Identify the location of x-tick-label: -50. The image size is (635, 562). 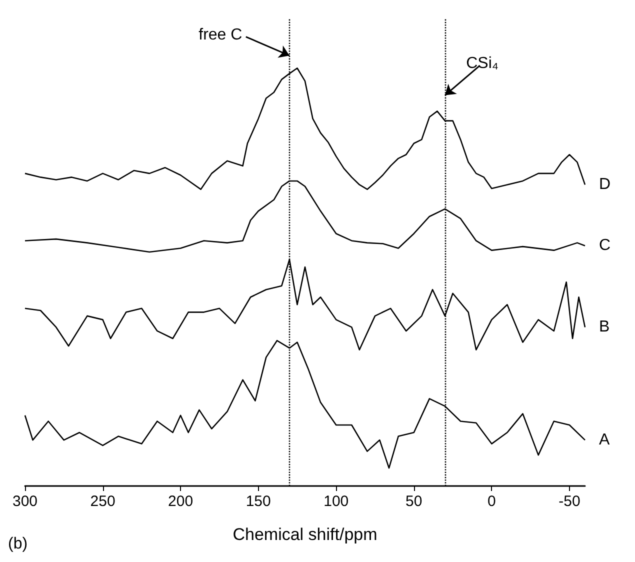
(569, 501).